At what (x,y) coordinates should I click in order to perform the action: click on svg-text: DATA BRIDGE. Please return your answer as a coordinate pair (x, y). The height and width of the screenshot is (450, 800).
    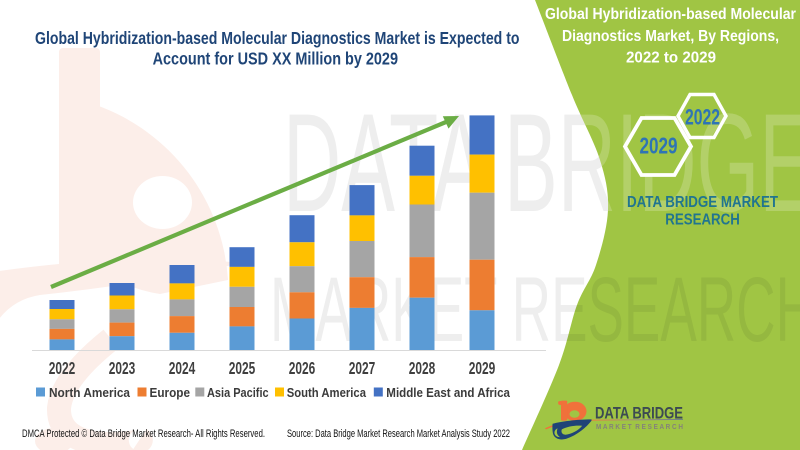
    Looking at the image, I should click on (639, 413).